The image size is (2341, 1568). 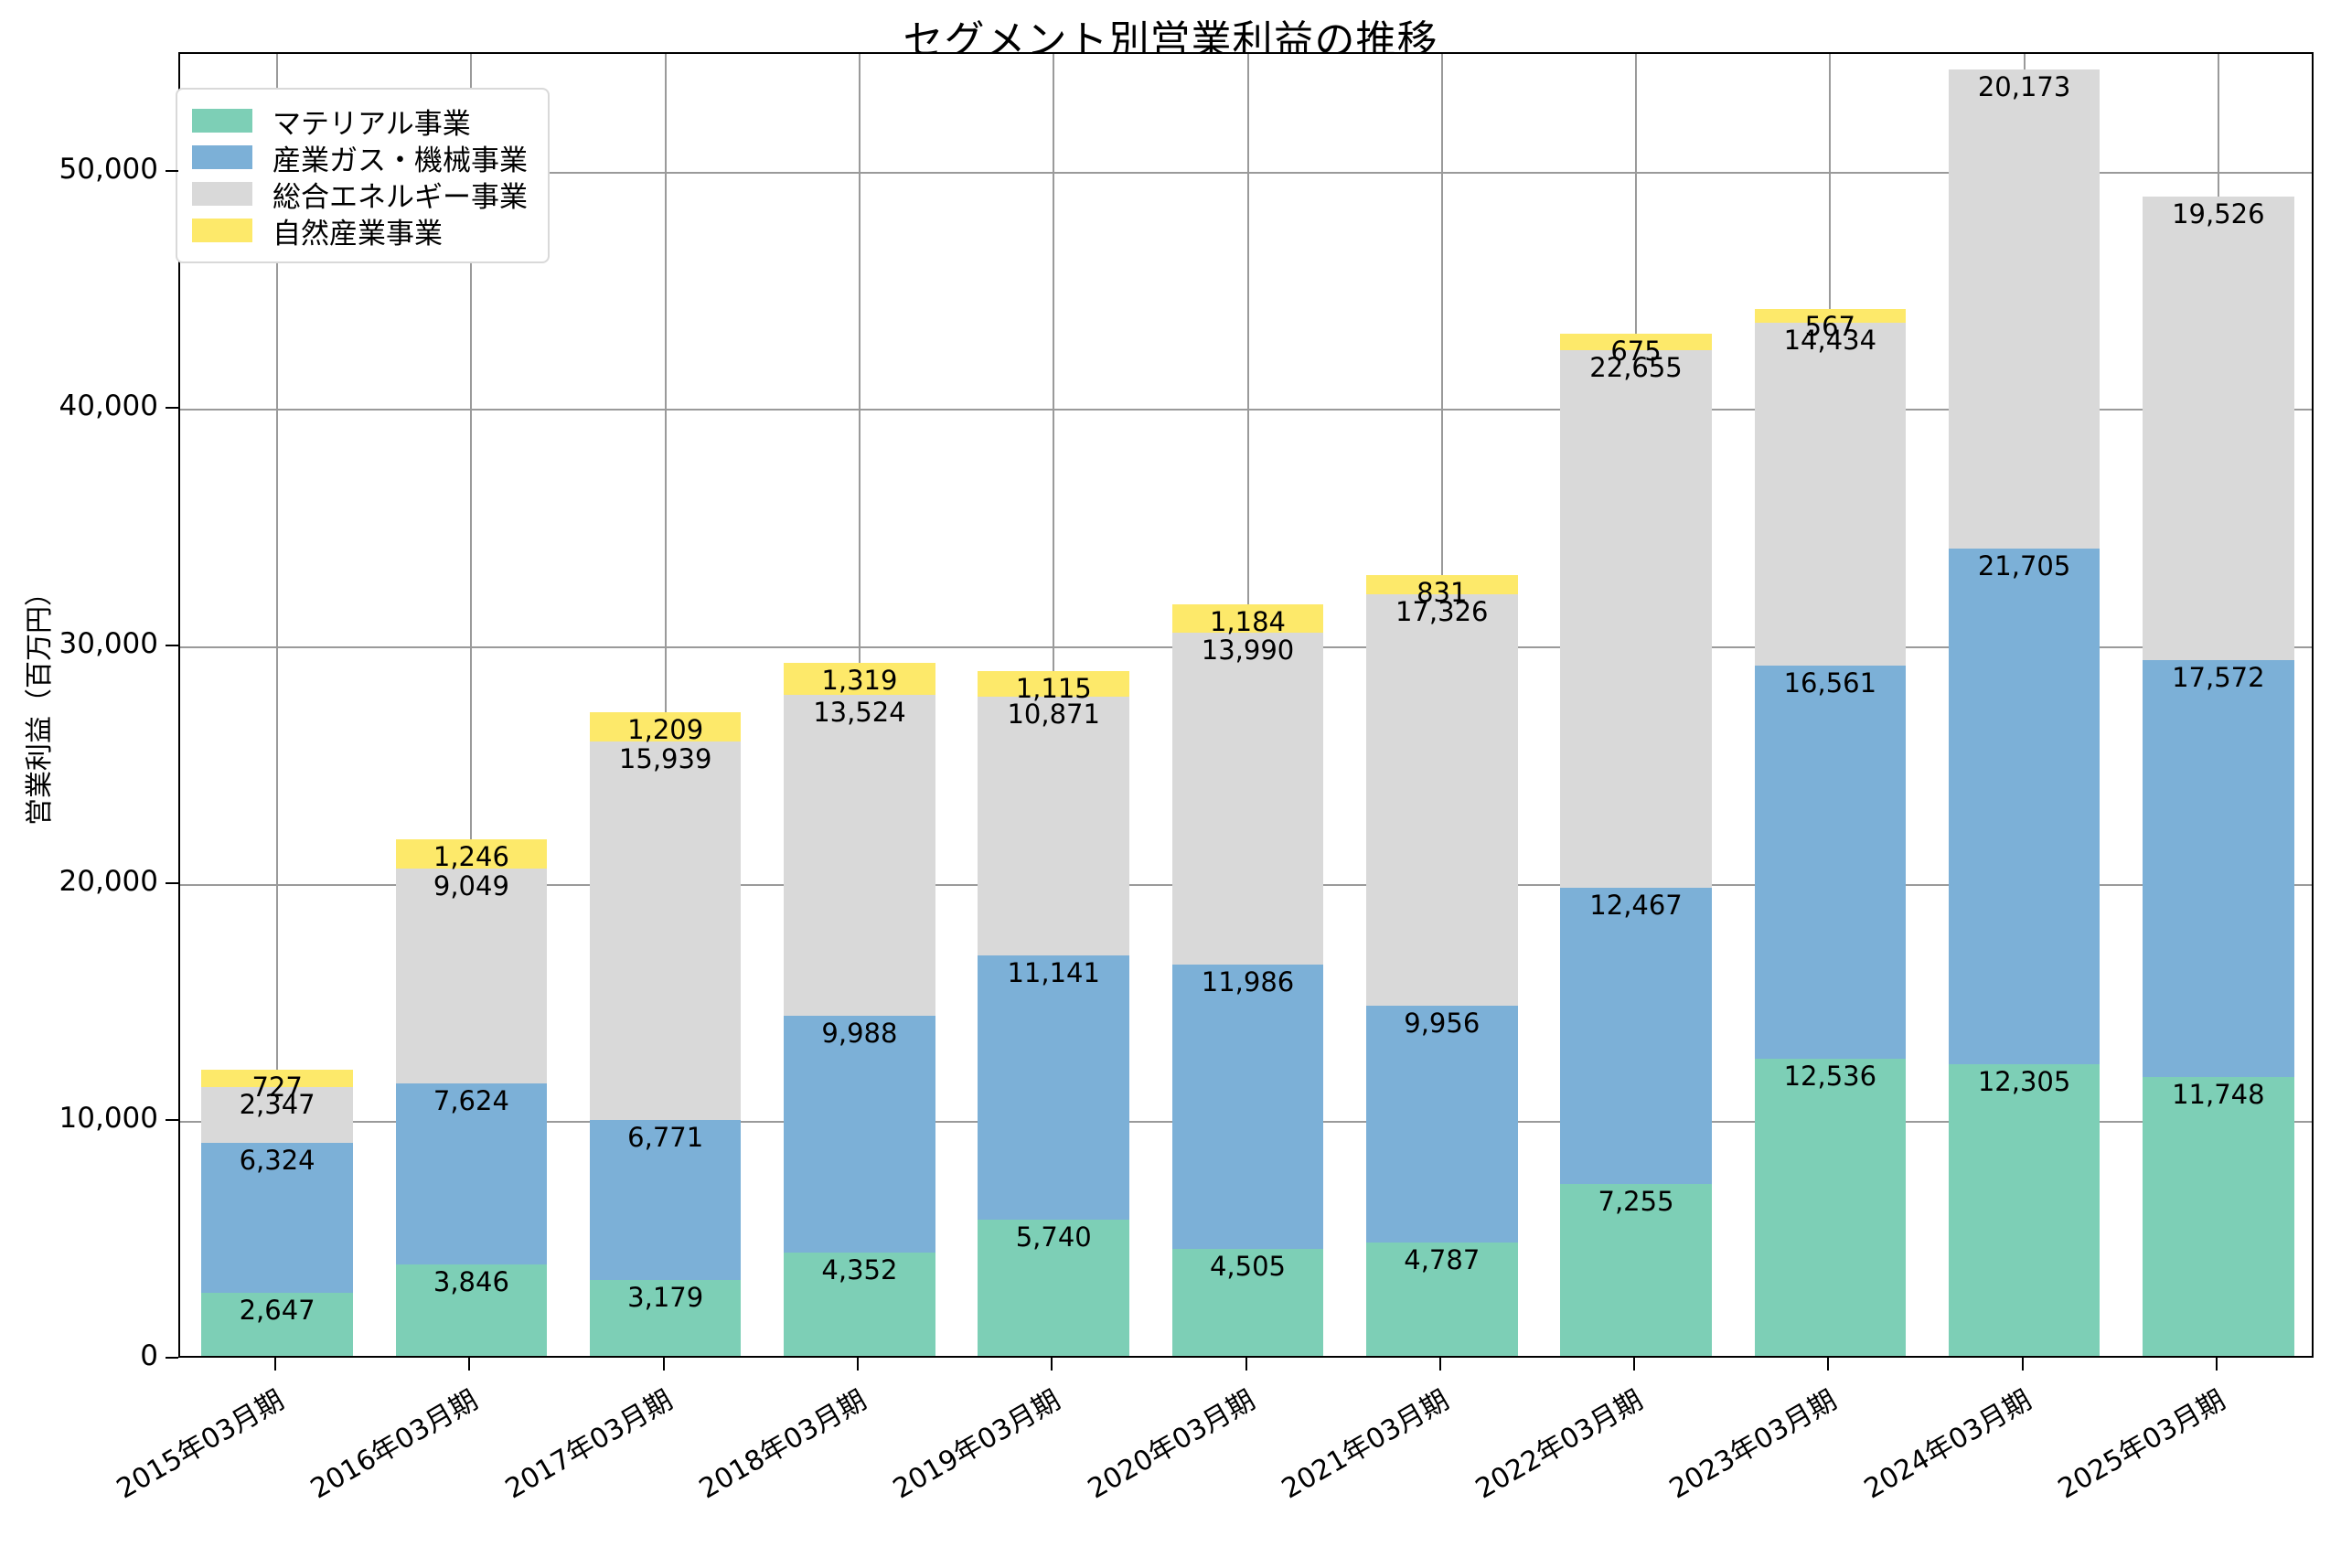 I want to click on bar-group: 12,305 21,705 20,173, so click(x=2024, y=703).